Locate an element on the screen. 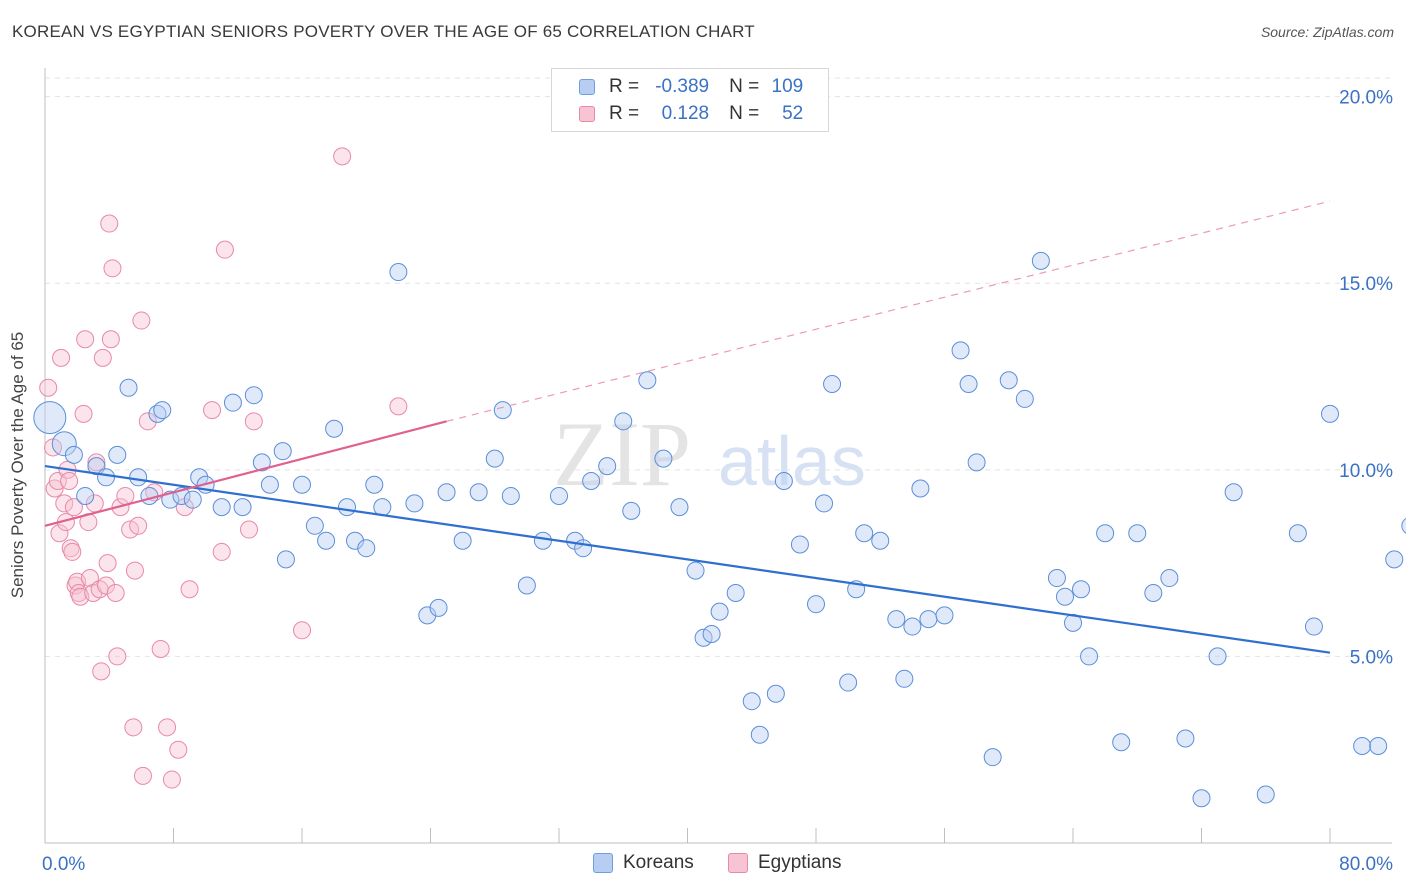  egyptians-n-value: 52 is located at coordinates (793, 113).